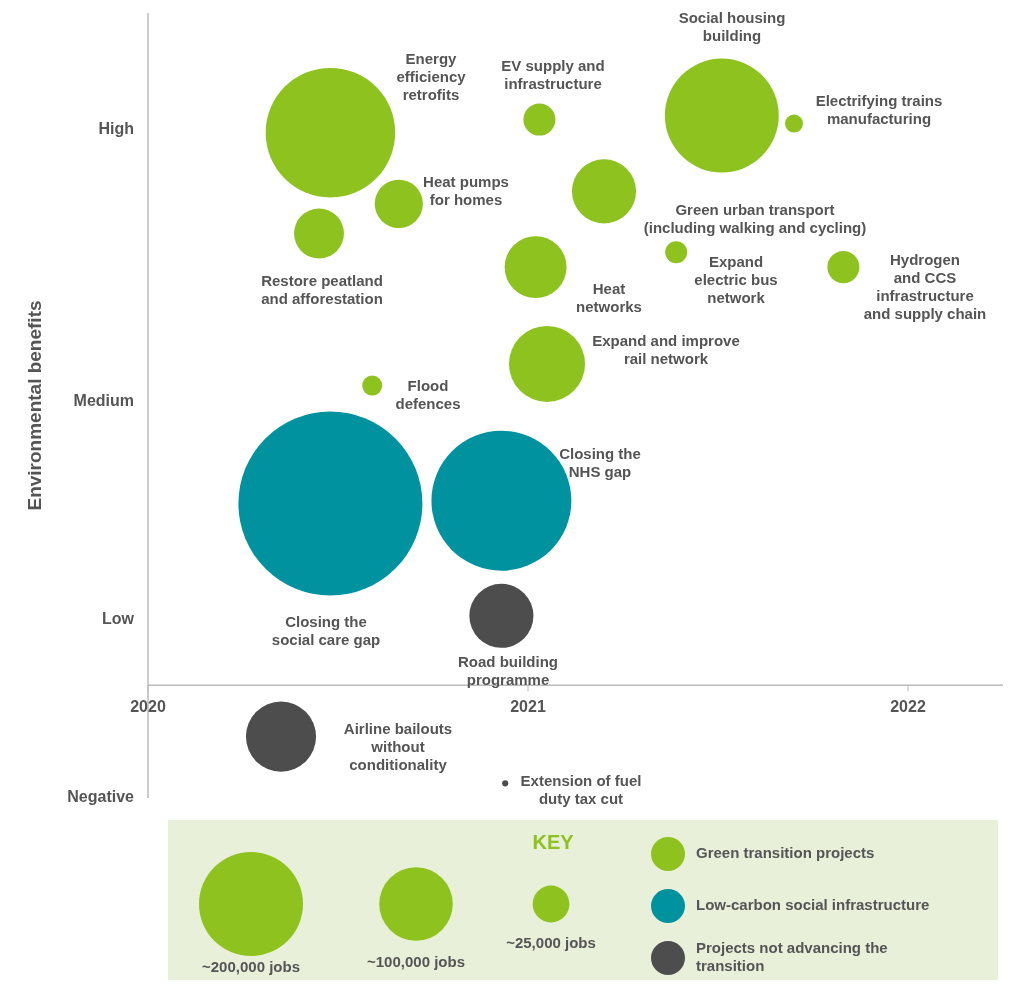  I want to click on annotation: Flood defences, so click(428, 394).